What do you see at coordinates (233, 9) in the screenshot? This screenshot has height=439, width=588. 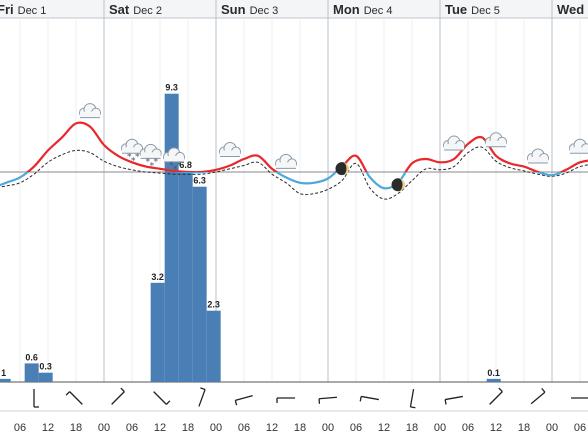 I see `day-name: Sun` at bounding box center [233, 9].